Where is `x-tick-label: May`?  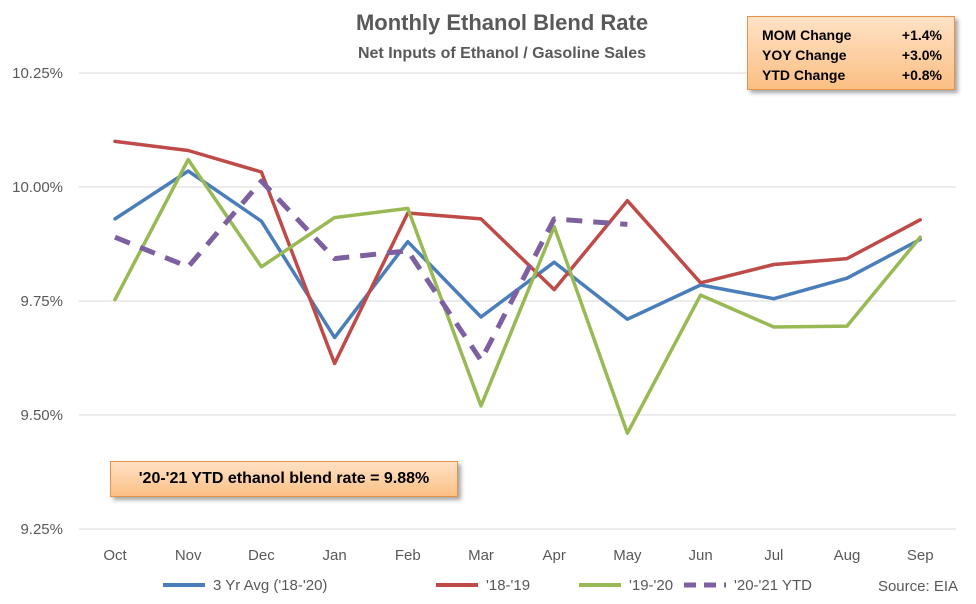 x-tick-label: May is located at coordinates (627, 555).